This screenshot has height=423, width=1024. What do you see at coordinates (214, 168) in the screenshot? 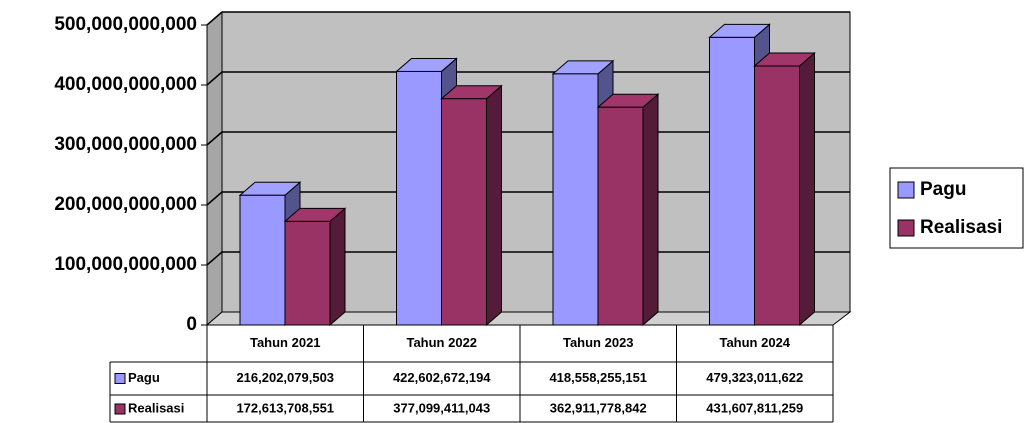
I see `side-wall` at bounding box center [214, 168].